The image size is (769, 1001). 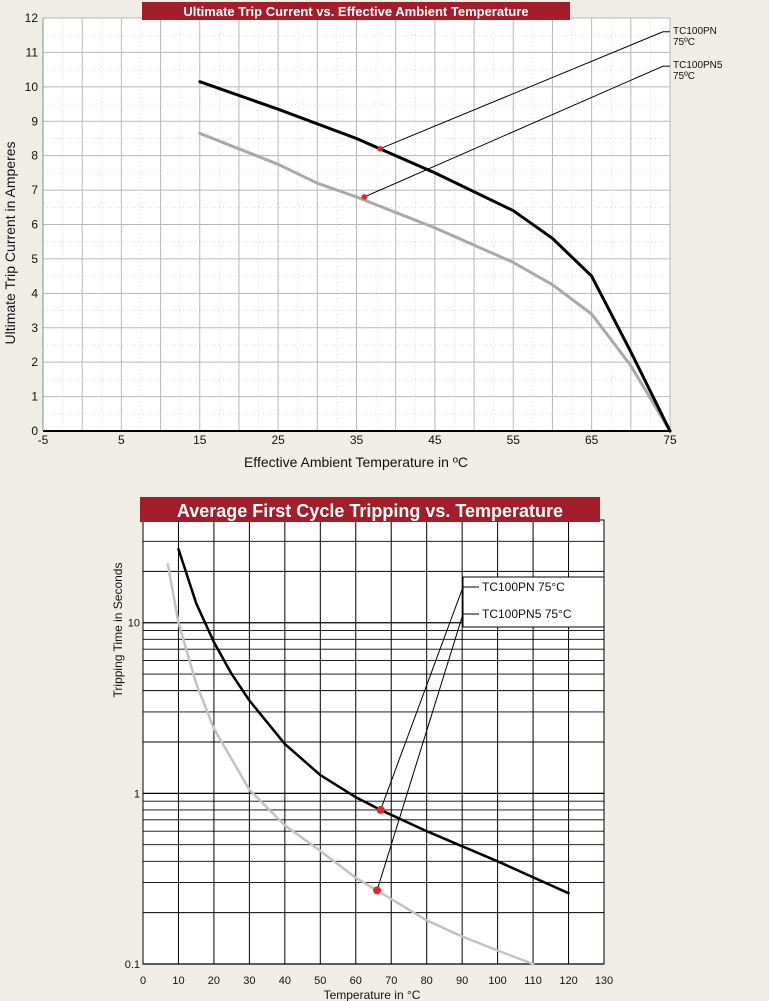 I want to click on chart2-x-tick-label: 50, so click(x=320, y=981).